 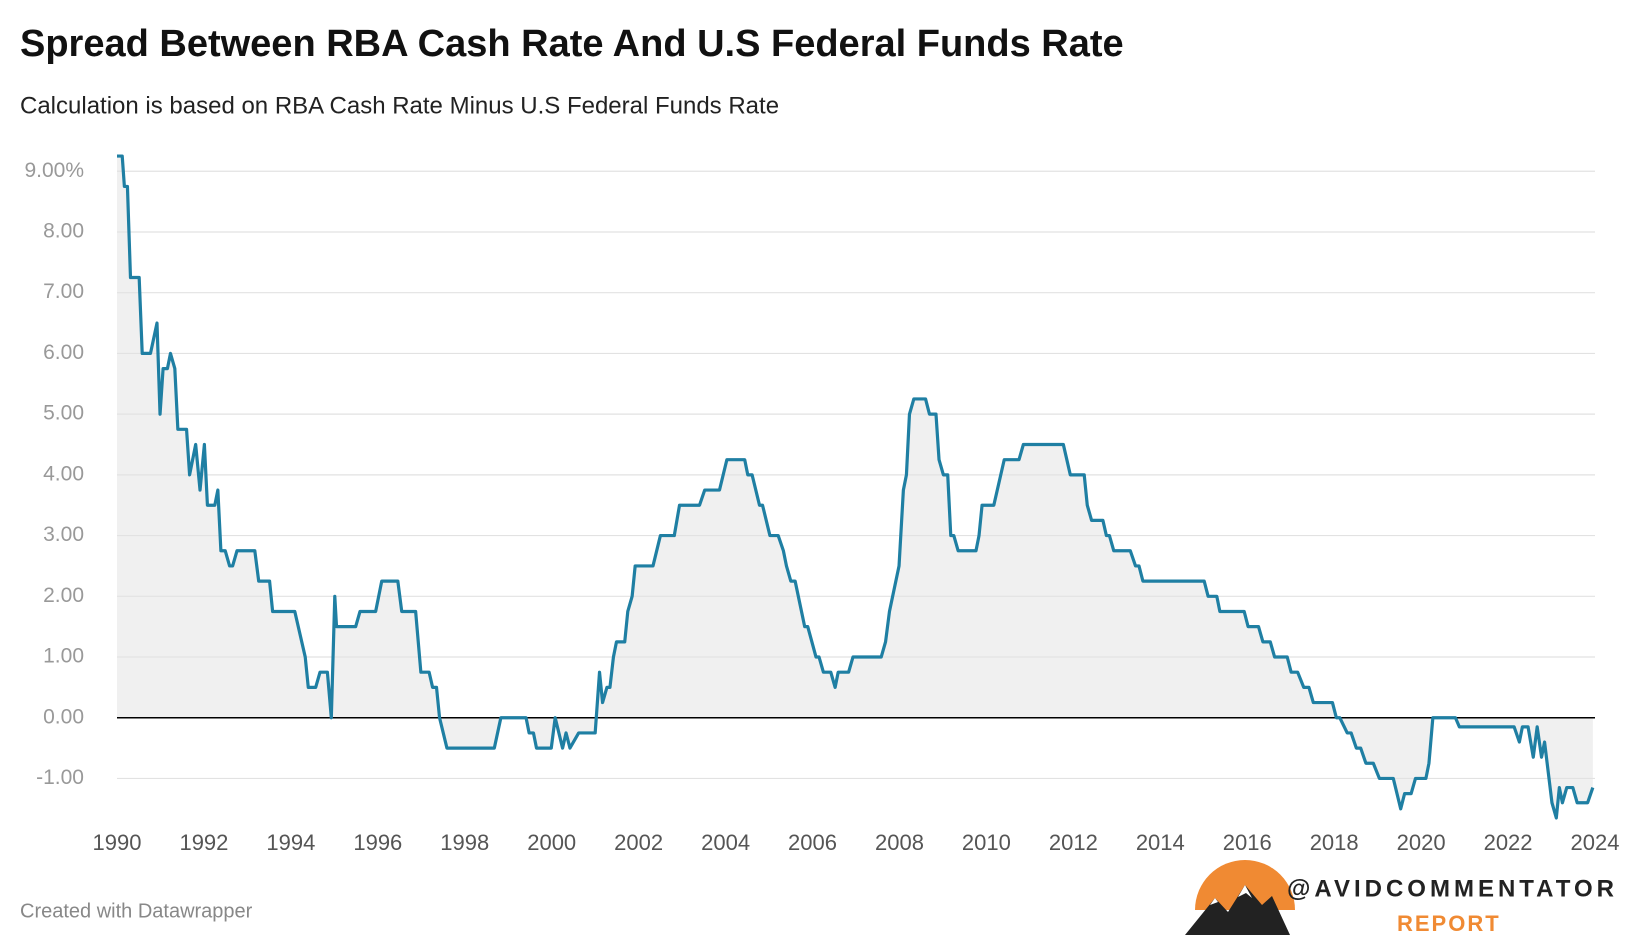 I want to click on y-tick-label: 0.00, so click(x=63, y=716).